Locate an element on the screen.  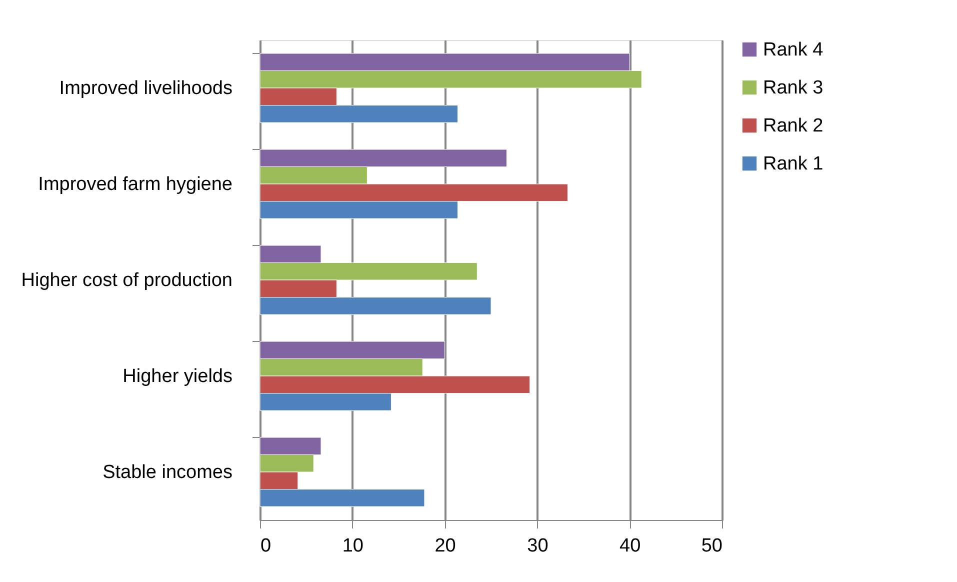
x-tick-label: 50 is located at coordinates (711, 546).